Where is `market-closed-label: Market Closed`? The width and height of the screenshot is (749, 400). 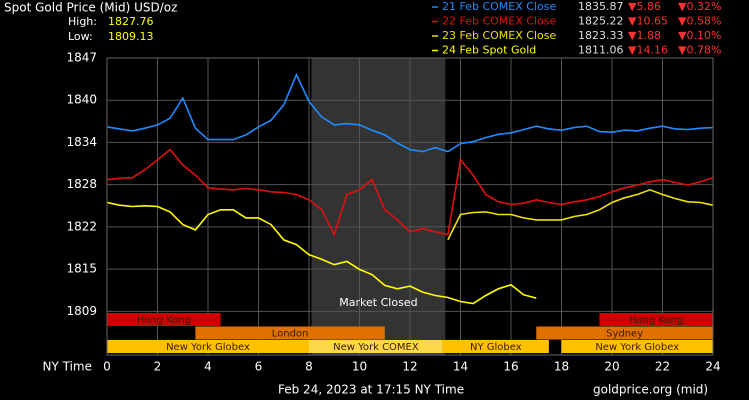 market-closed-label: Market Closed is located at coordinates (378, 302).